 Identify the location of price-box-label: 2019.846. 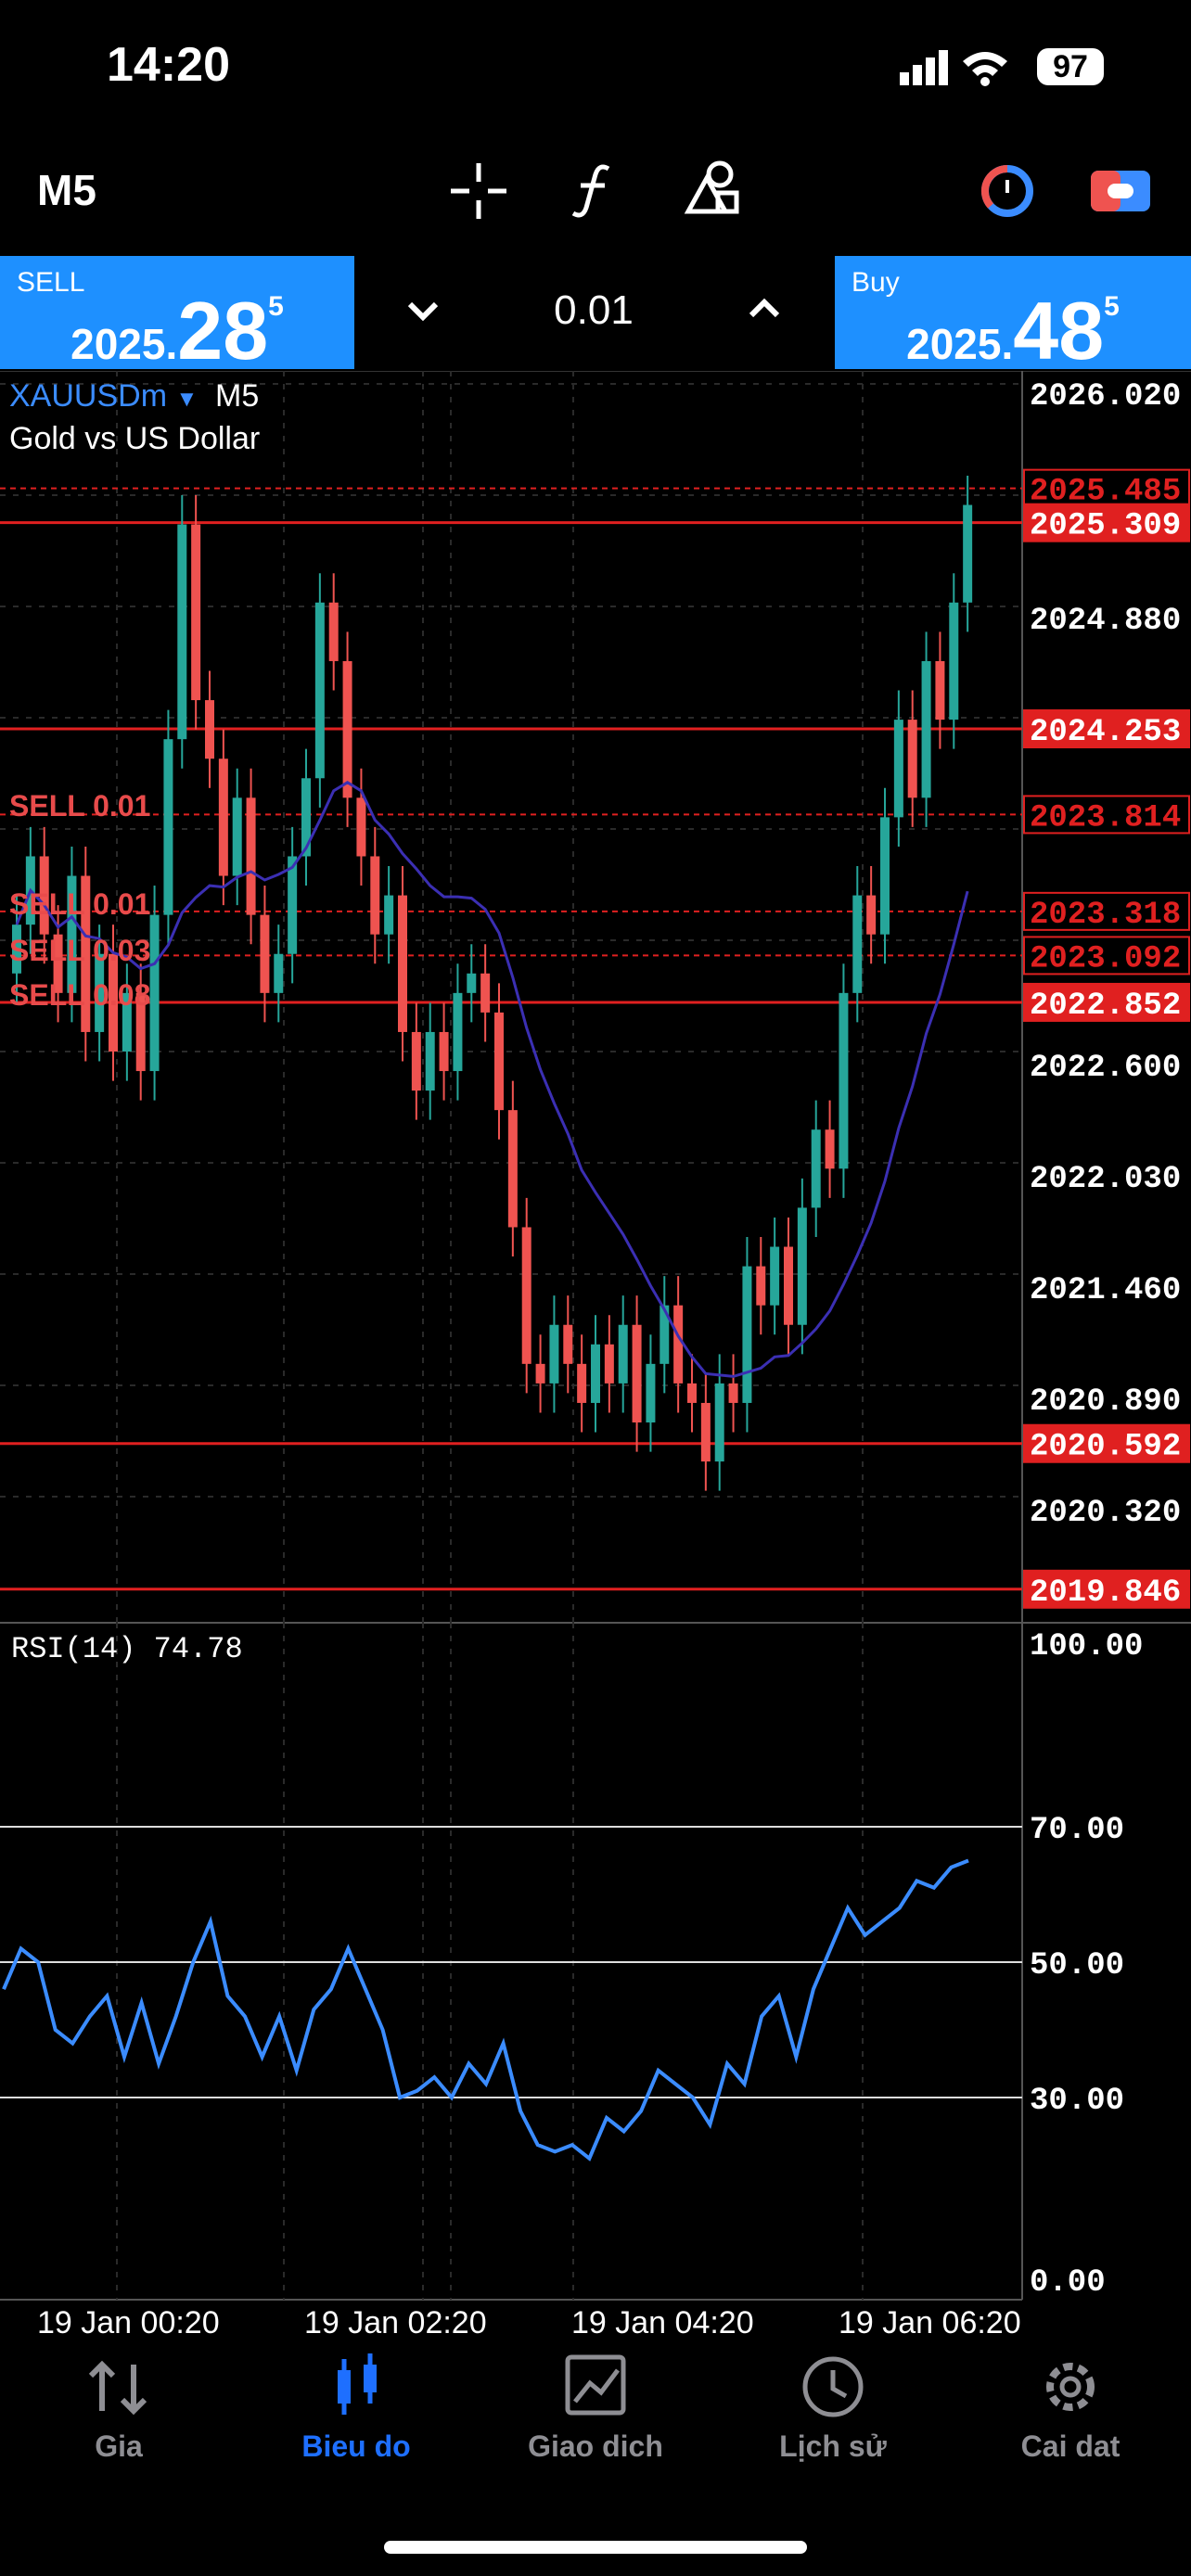
(1105, 1593).